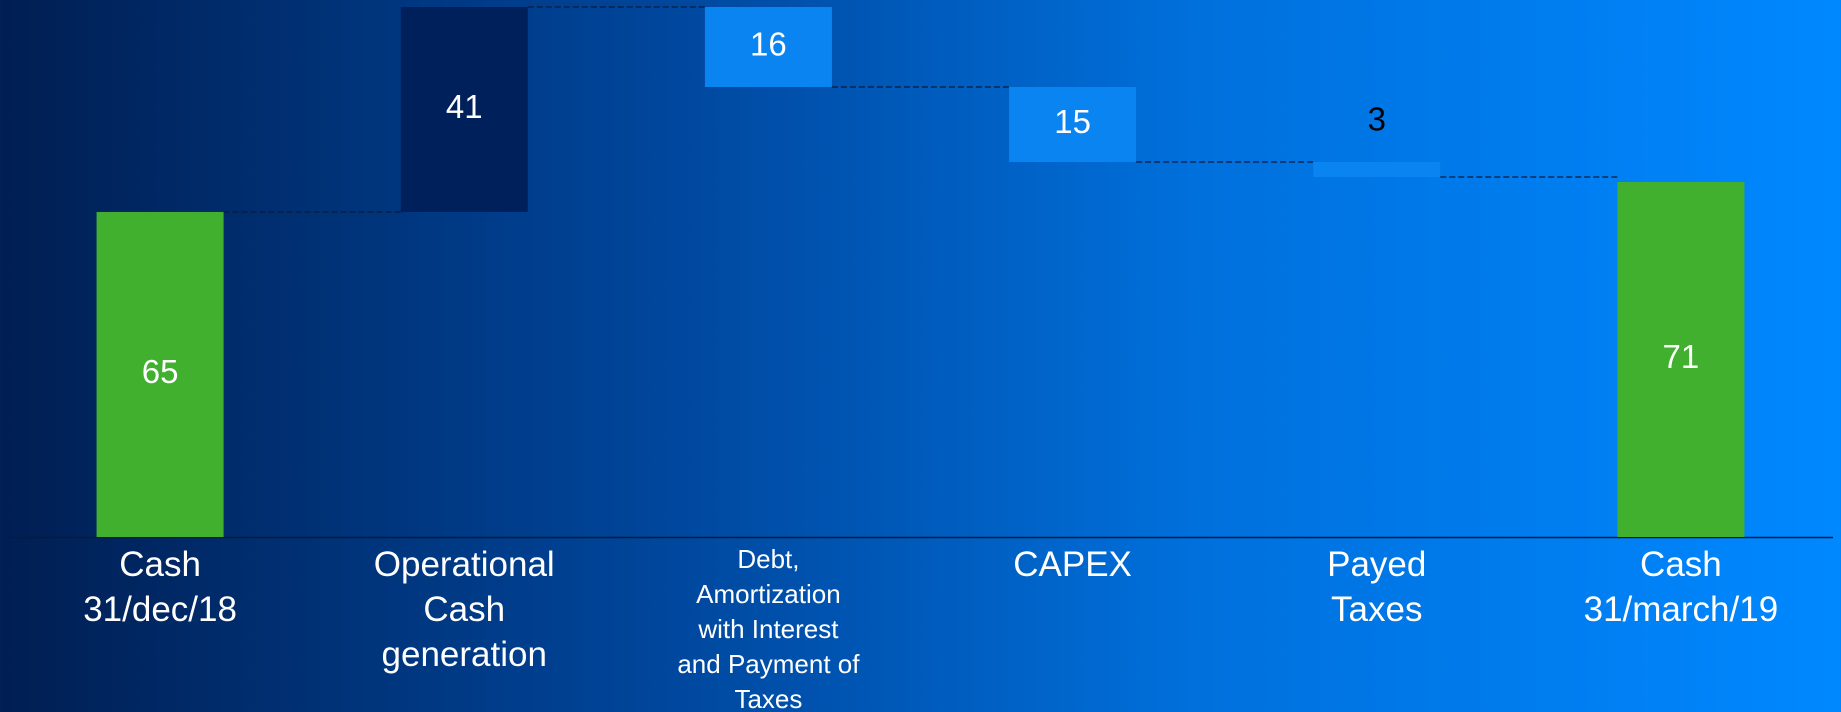 The width and height of the screenshot is (1841, 712). I want to click on category-label: Cash 31/march/19, so click(1681, 587).